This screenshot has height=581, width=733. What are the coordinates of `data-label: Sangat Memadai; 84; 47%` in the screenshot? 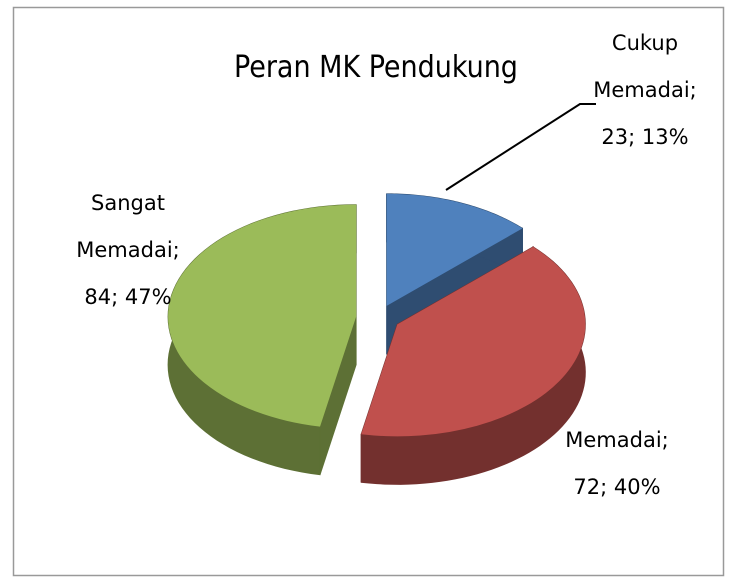 It's located at (127, 250).